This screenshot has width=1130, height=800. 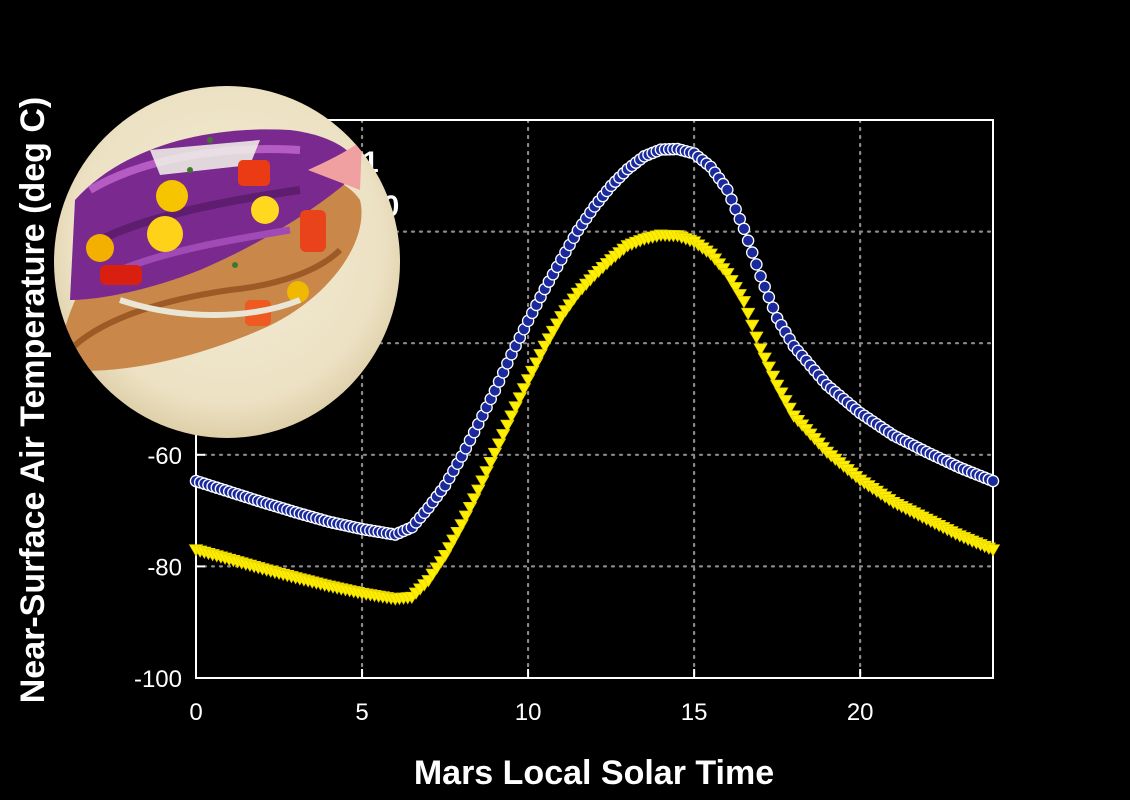 What do you see at coordinates (860, 712) in the screenshot?
I see `x-tick-label: 20` at bounding box center [860, 712].